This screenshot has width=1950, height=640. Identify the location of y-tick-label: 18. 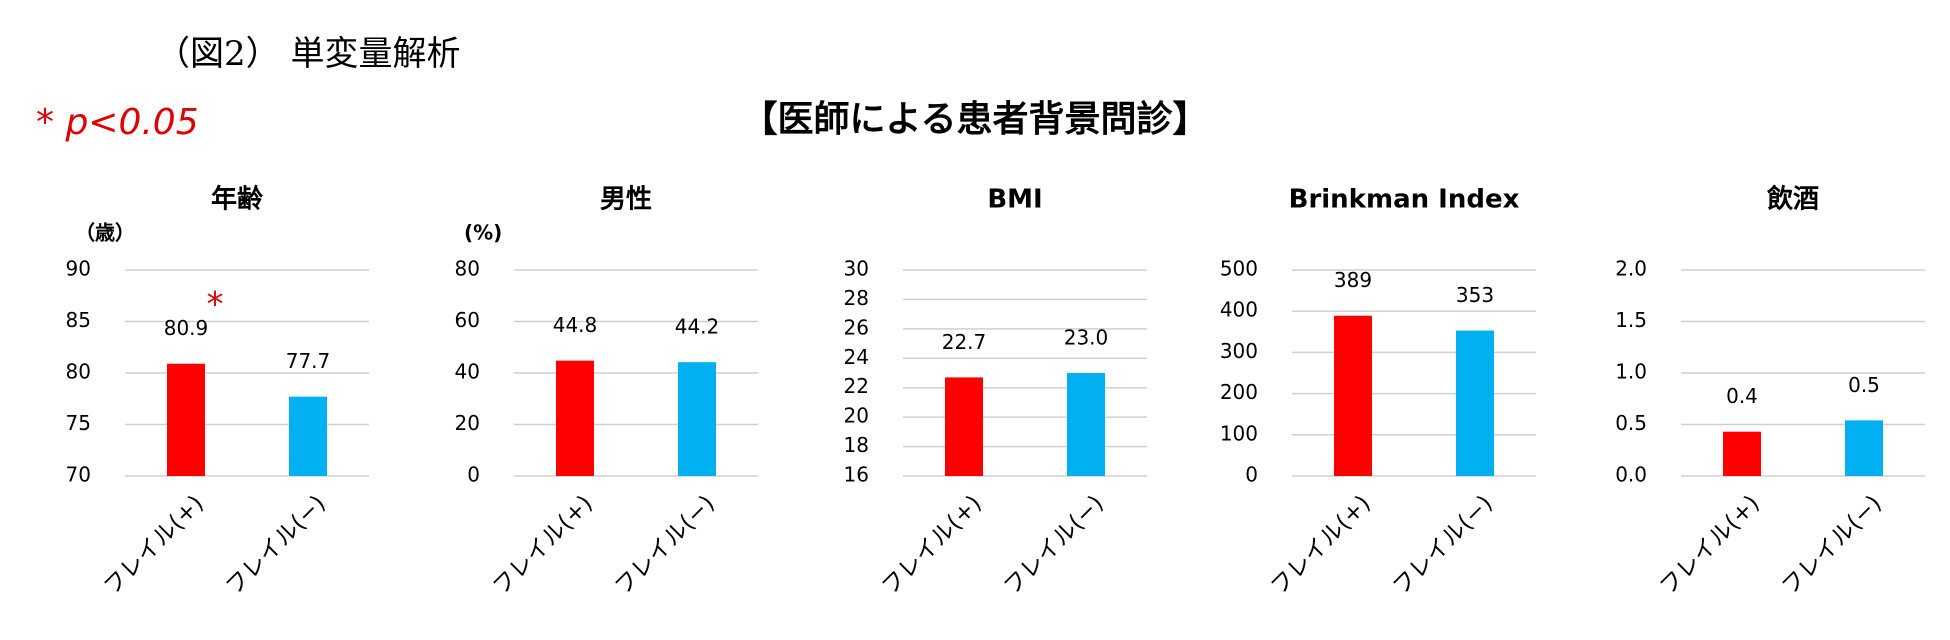
(856, 445).